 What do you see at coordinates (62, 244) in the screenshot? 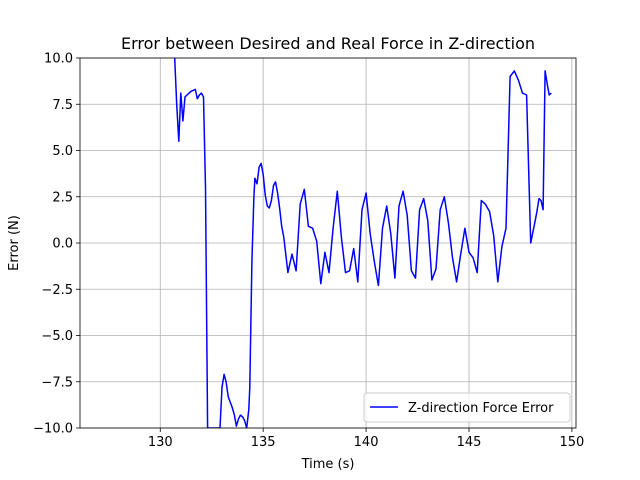
I see `y-tick-label: 0.0` at bounding box center [62, 244].